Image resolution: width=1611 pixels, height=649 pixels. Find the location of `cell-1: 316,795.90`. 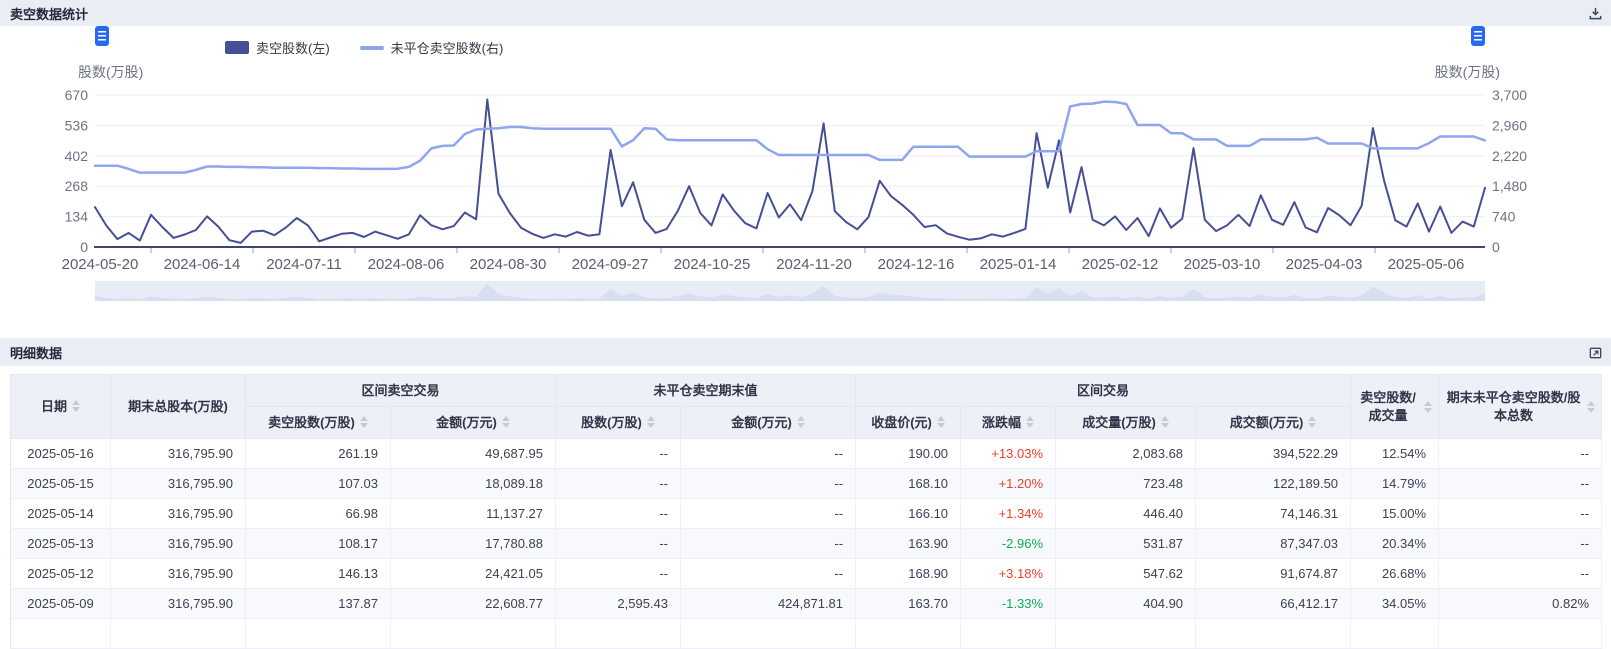

cell-1: 316,795.90 is located at coordinates (178, 513).